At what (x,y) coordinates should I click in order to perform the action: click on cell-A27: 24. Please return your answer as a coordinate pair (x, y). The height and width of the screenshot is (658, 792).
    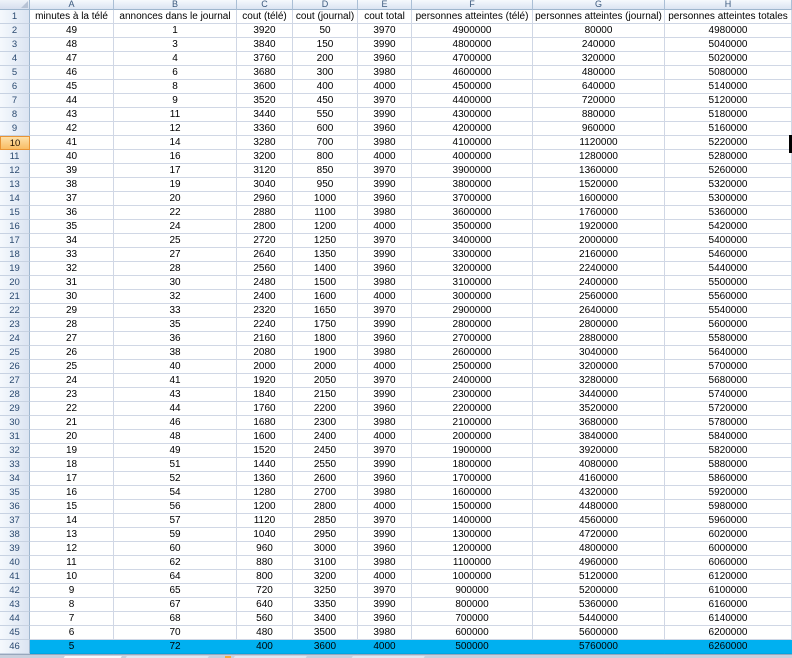
    Looking at the image, I should click on (72, 381).